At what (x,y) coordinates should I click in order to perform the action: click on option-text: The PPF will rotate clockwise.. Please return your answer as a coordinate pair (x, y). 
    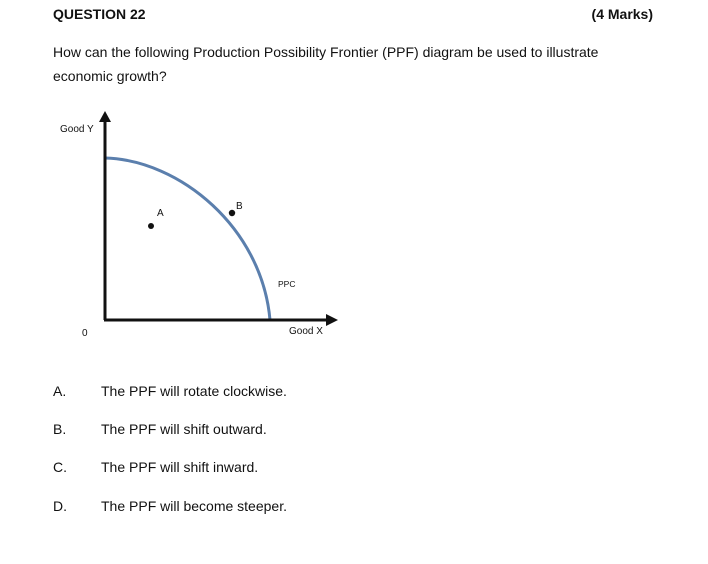
    Looking at the image, I should click on (194, 391).